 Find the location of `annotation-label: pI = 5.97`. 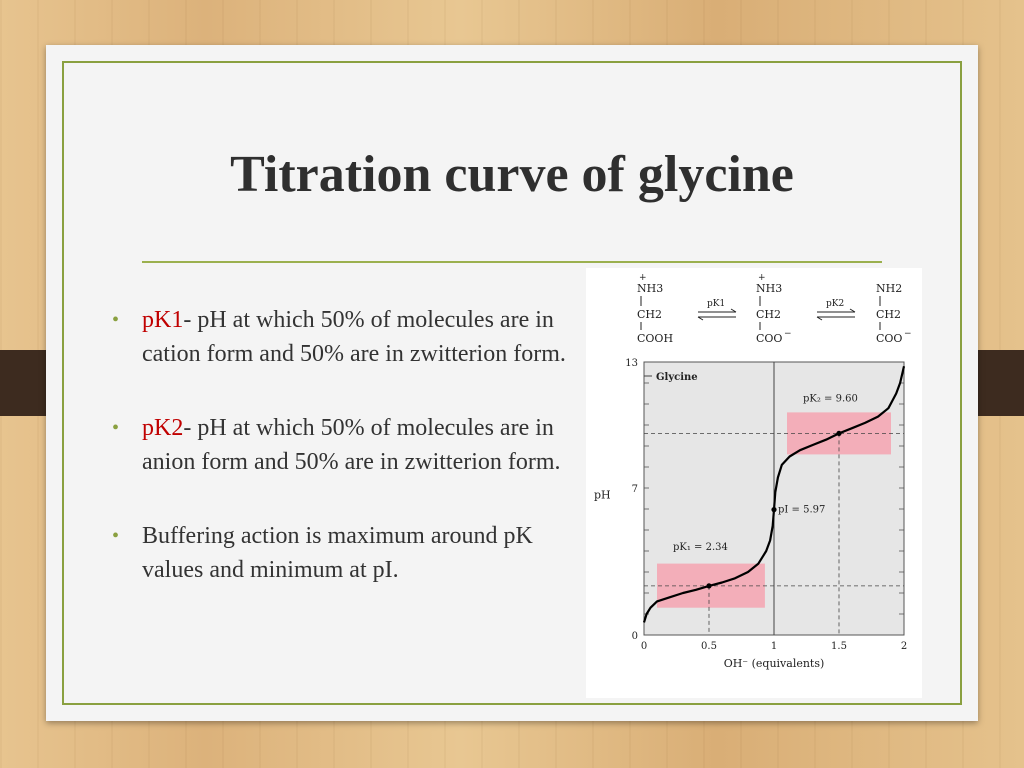

annotation-label: pI = 5.97 is located at coordinates (801, 510).